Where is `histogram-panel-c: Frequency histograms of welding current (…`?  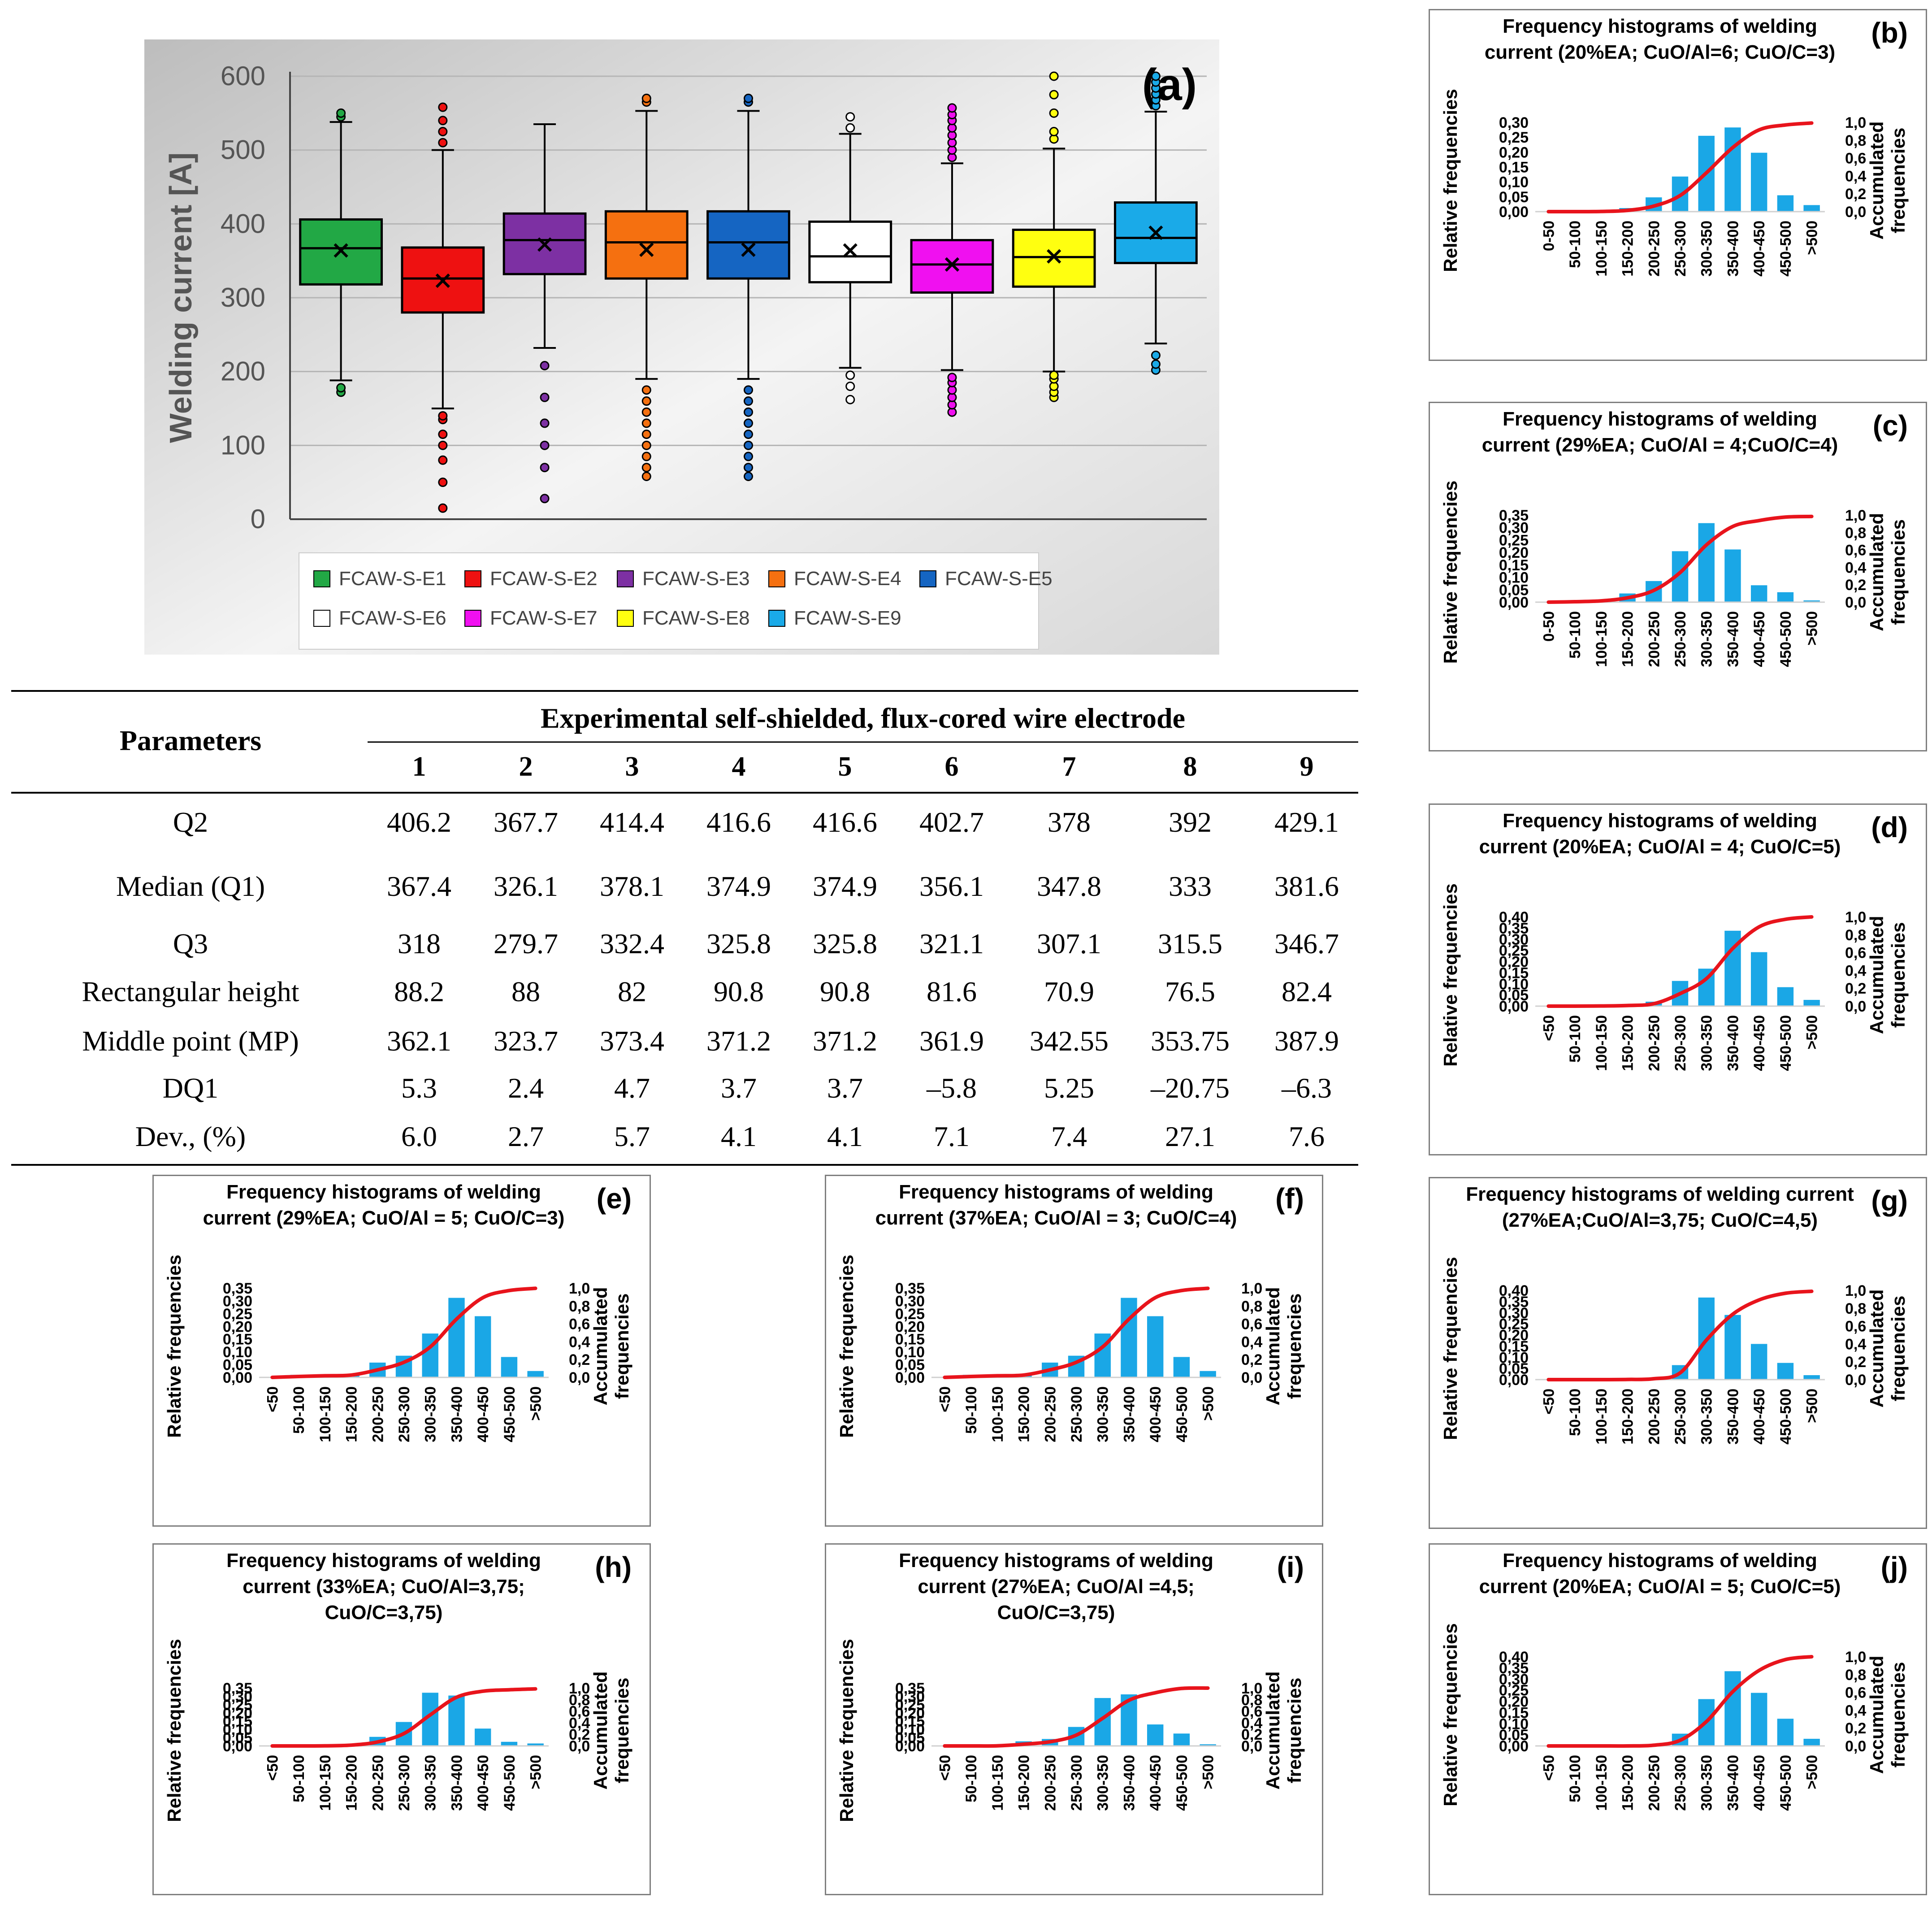 histogram-panel-c: Frequency histograms of welding current (… is located at coordinates (1678, 576).